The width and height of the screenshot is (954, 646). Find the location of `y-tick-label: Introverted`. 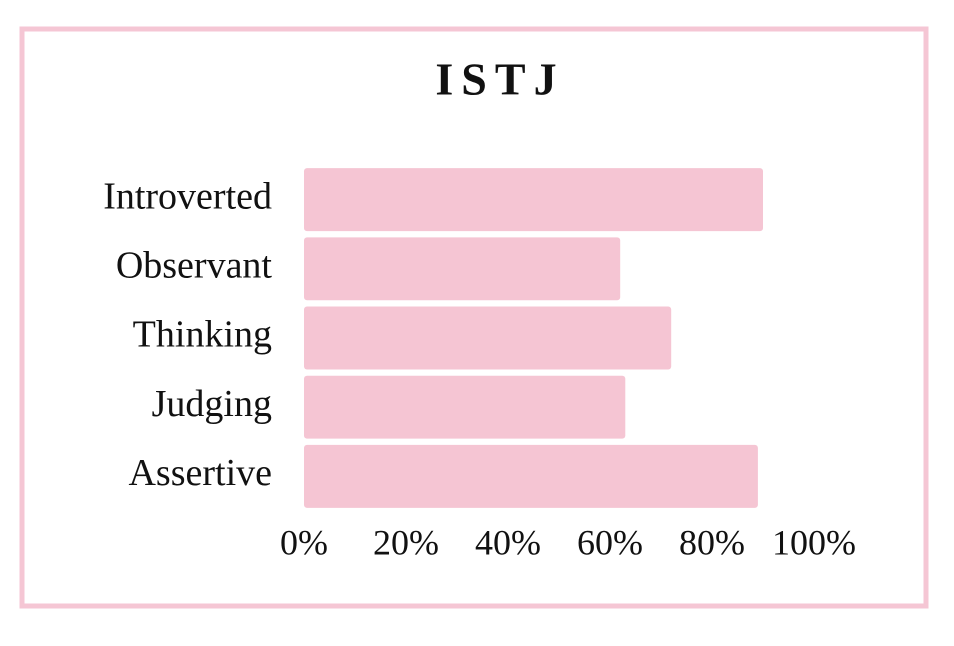

y-tick-label: Introverted is located at coordinates (187, 196).